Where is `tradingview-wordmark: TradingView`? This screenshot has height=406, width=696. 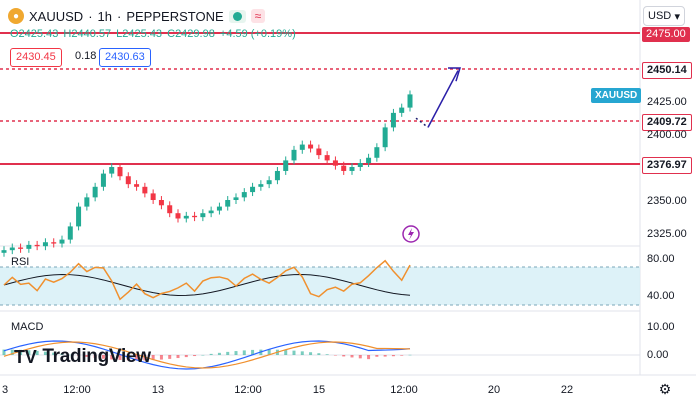
tradingview-wordmark: TradingView is located at coordinates (96, 356).